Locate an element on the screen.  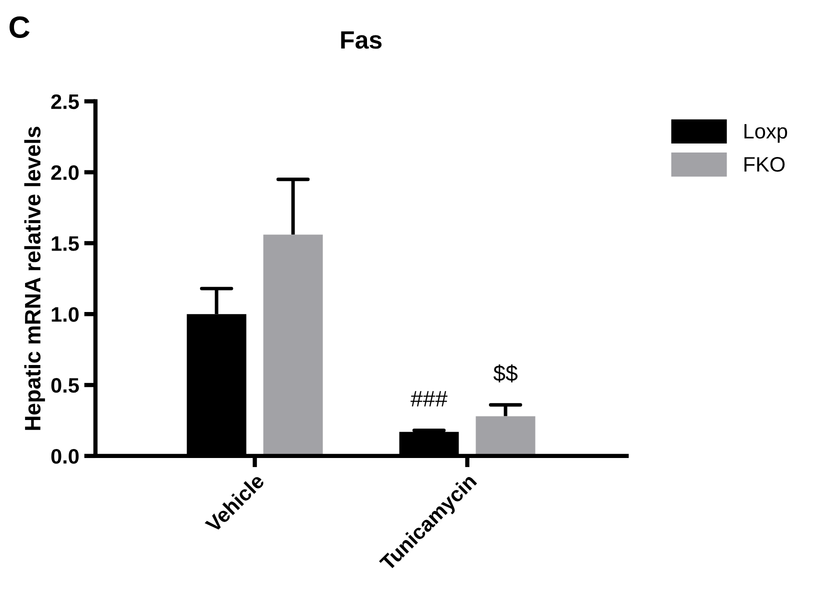
legend-label: FKO is located at coordinates (764, 164).